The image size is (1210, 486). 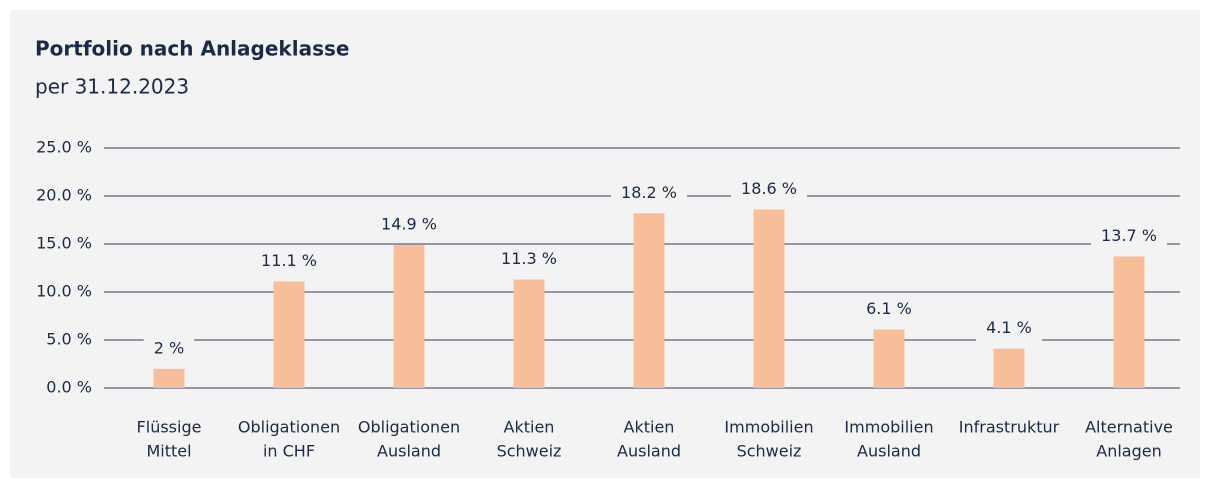 I want to click on value-label: 11.3 %, so click(x=529, y=258).